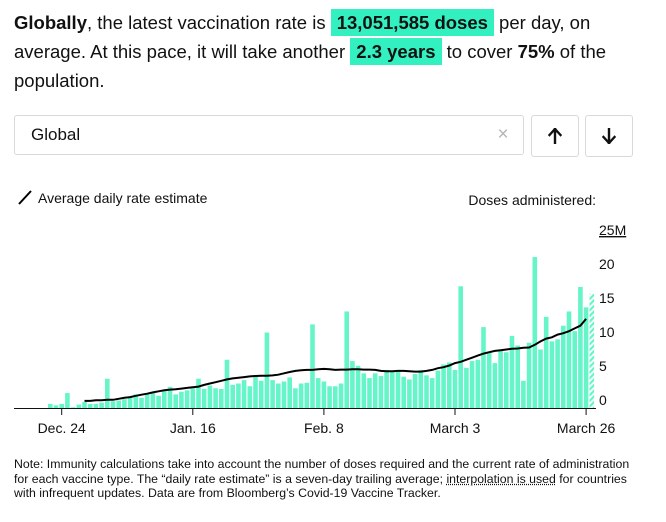  What do you see at coordinates (607, 264) in the screenshot?
I see `y-tick-label: 20` at bounding box center [607, 264].